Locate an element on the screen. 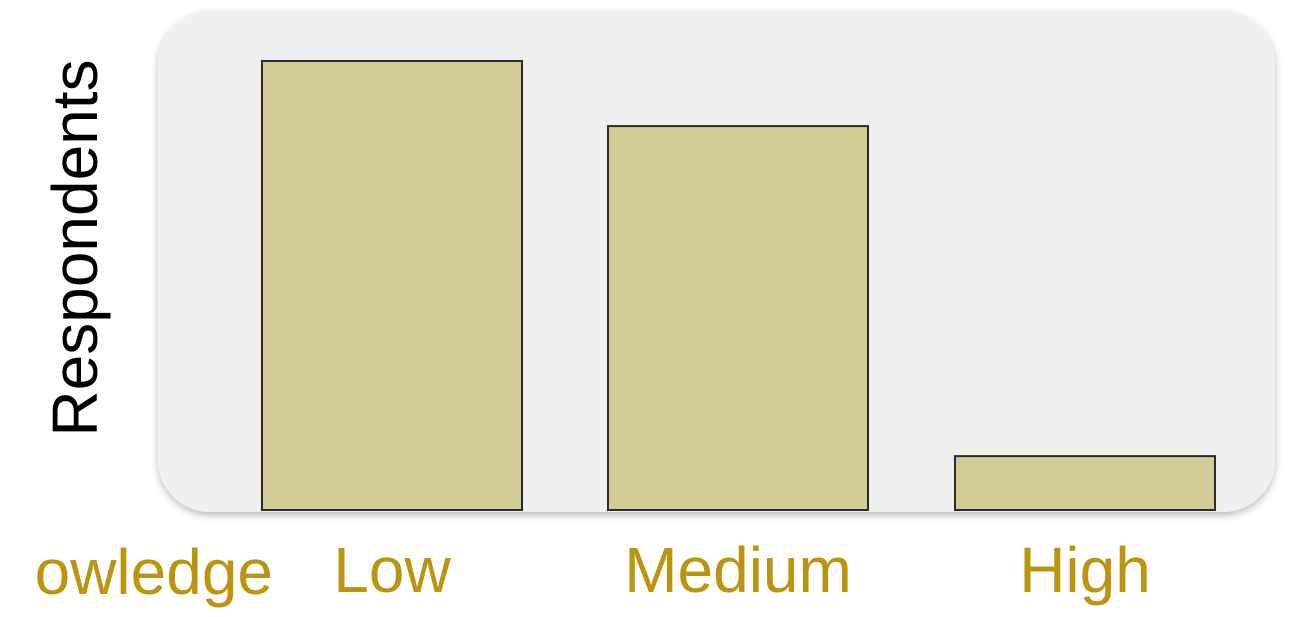  y-axis-label: Respondents is located at coordinates (75, 247).